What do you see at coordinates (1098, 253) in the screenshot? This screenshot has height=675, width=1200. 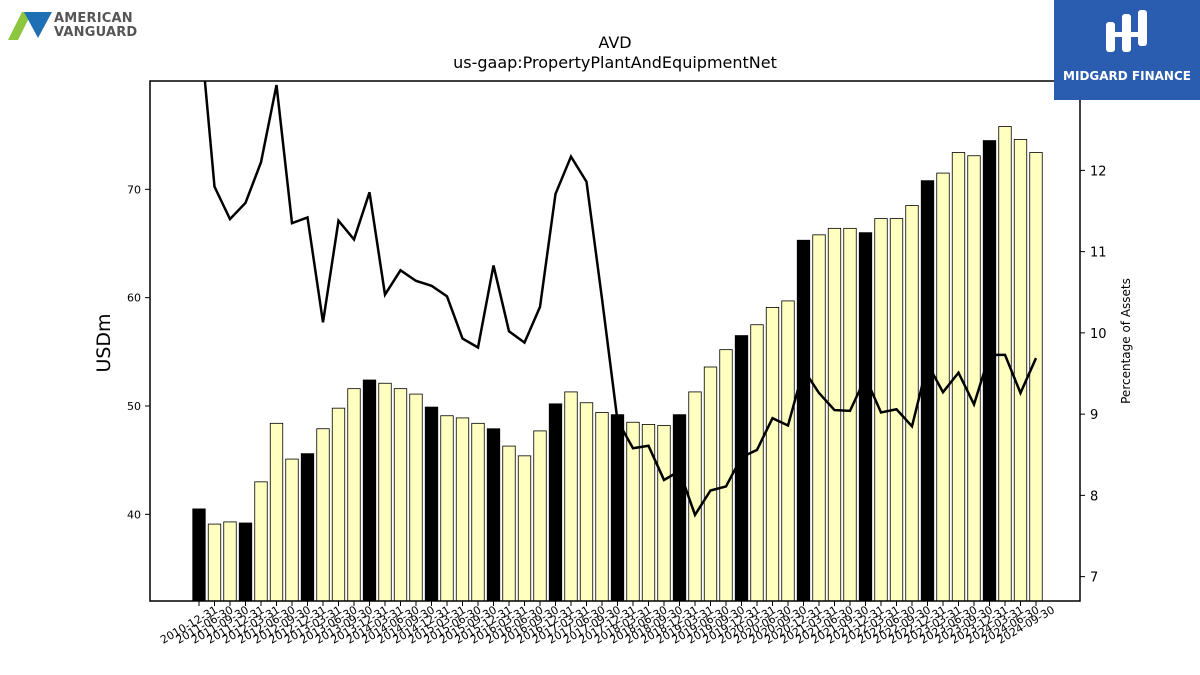 I see `y2-tick-label: 11` at bounding box center [1098, 253].